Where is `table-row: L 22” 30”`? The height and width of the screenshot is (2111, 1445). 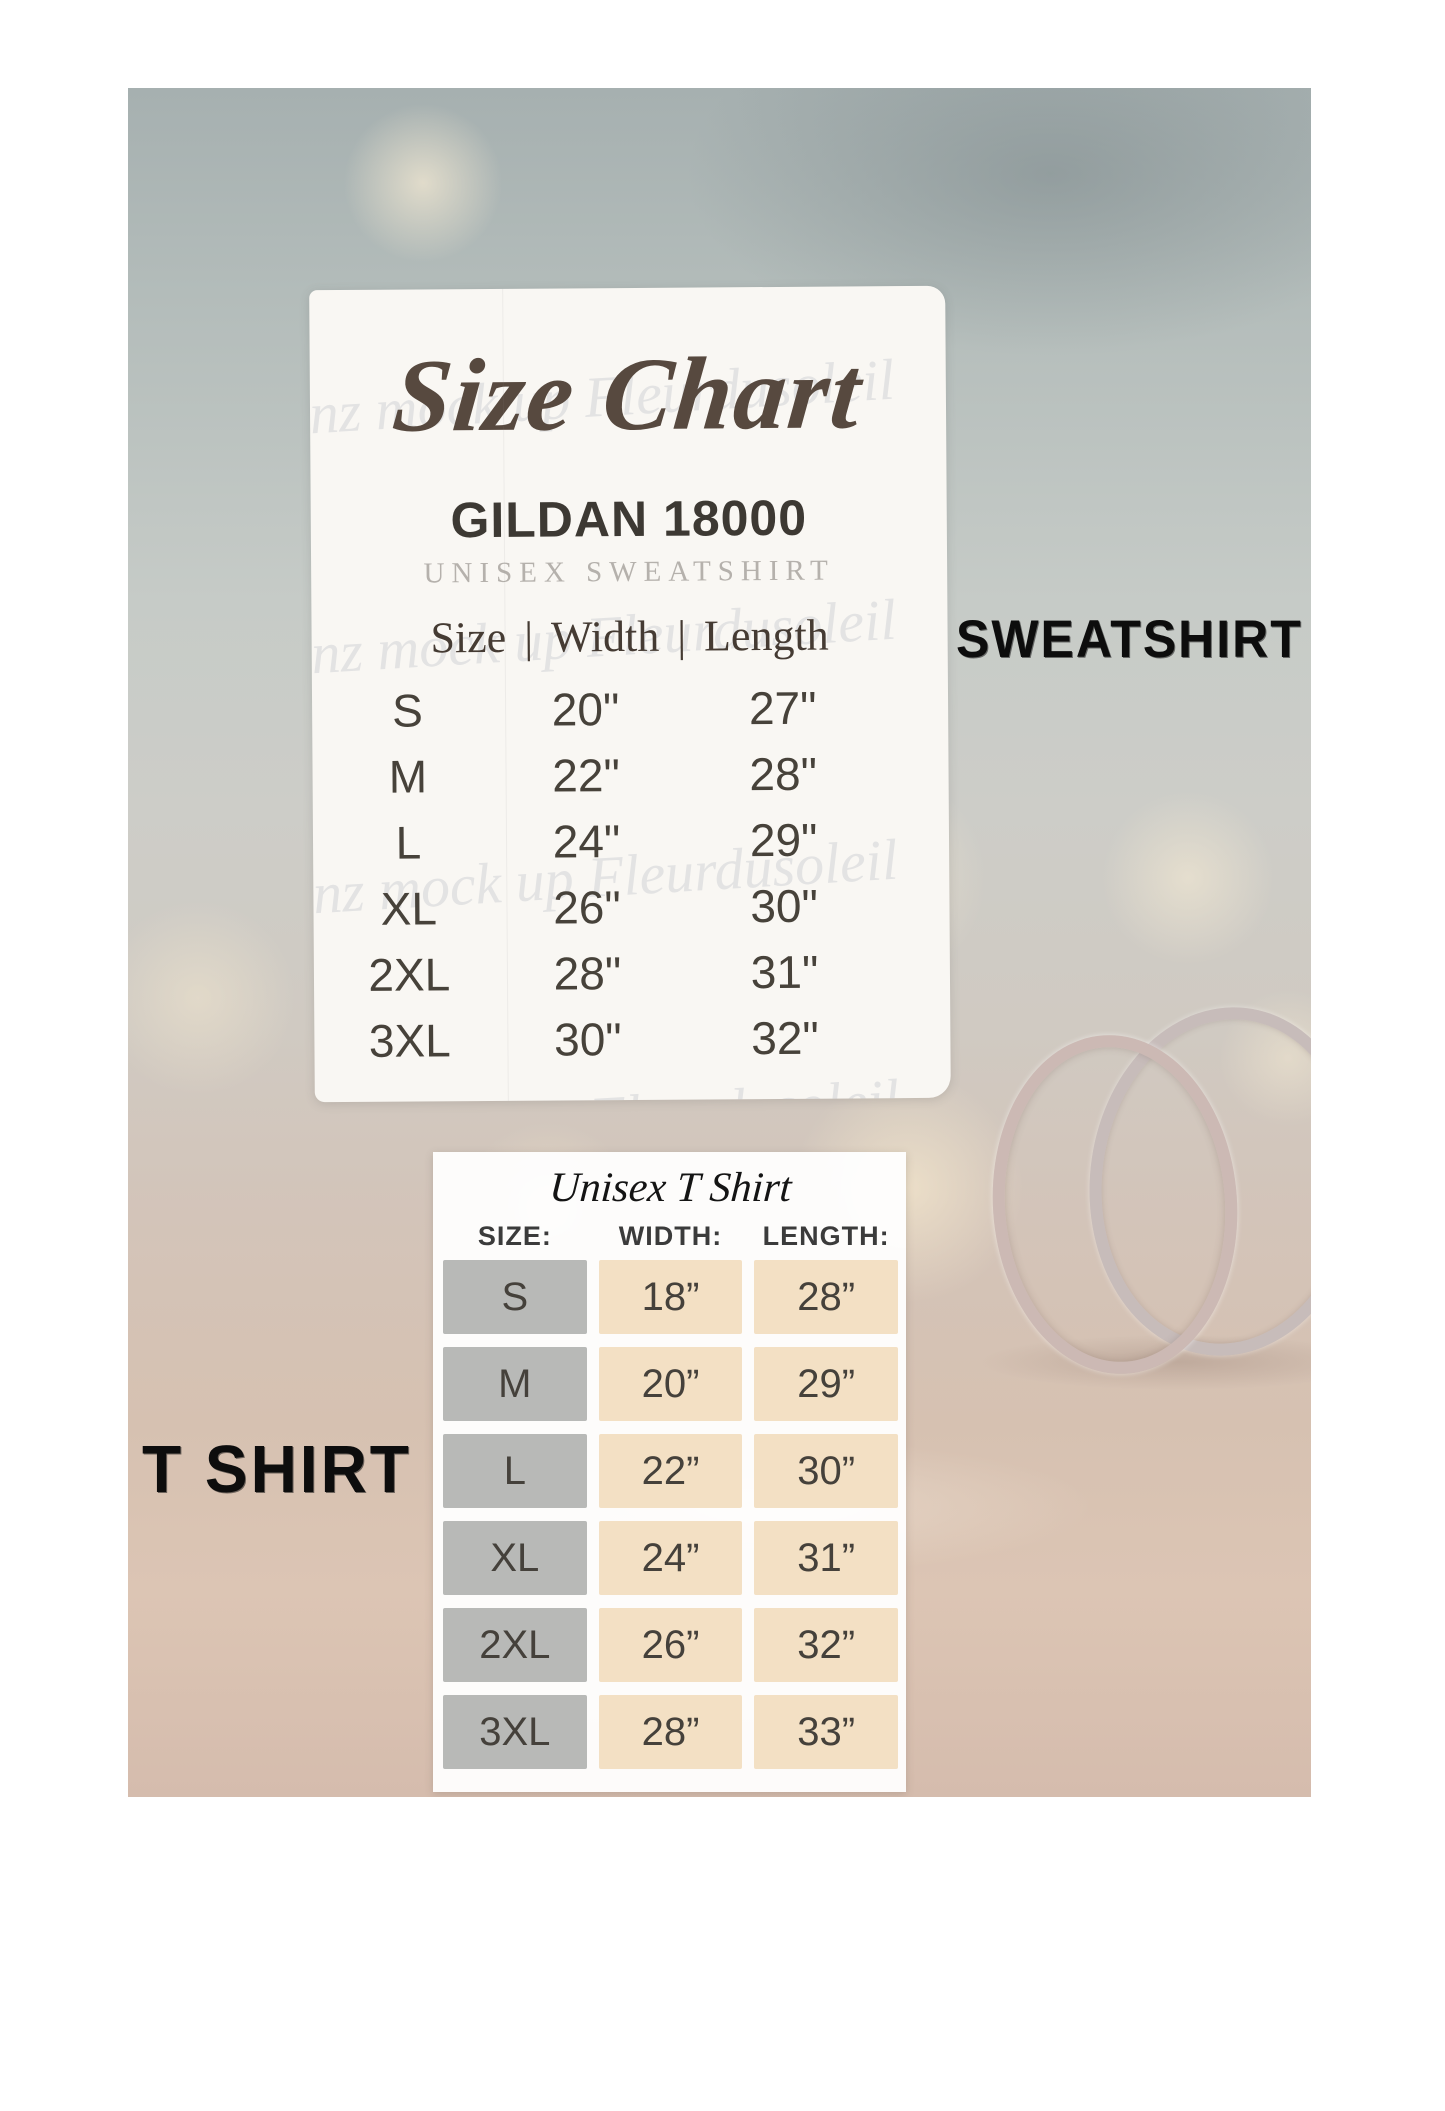
table-row: L 22” 30” is located at coordinates (670, 1471).